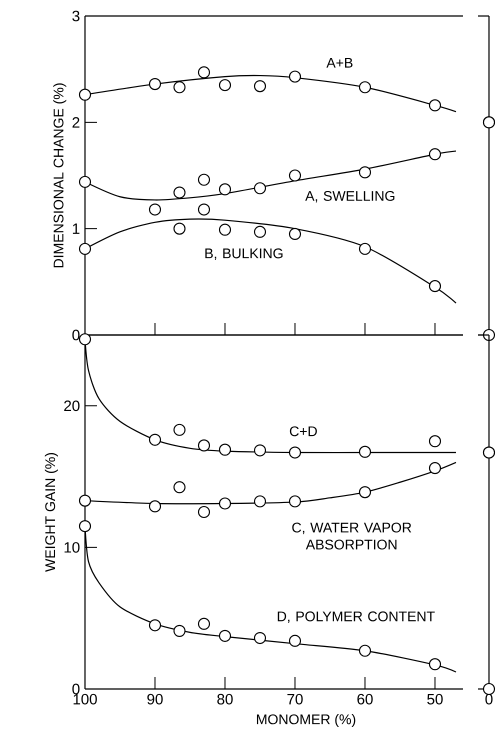 The width and height of the screenshot is (498, 753). Describe the element at coordinates (59, 175) in the screenshot. I see `y-axis-title: DIMENSIONAL CHANGE (%)` at that location.